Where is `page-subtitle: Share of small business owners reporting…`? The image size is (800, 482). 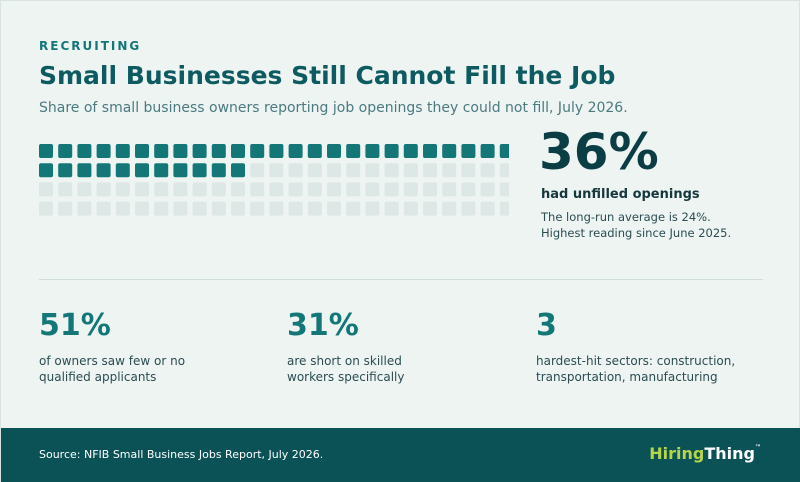 page-subtitle: Share of small business owners reporting… is located at coordinates (333, 108).